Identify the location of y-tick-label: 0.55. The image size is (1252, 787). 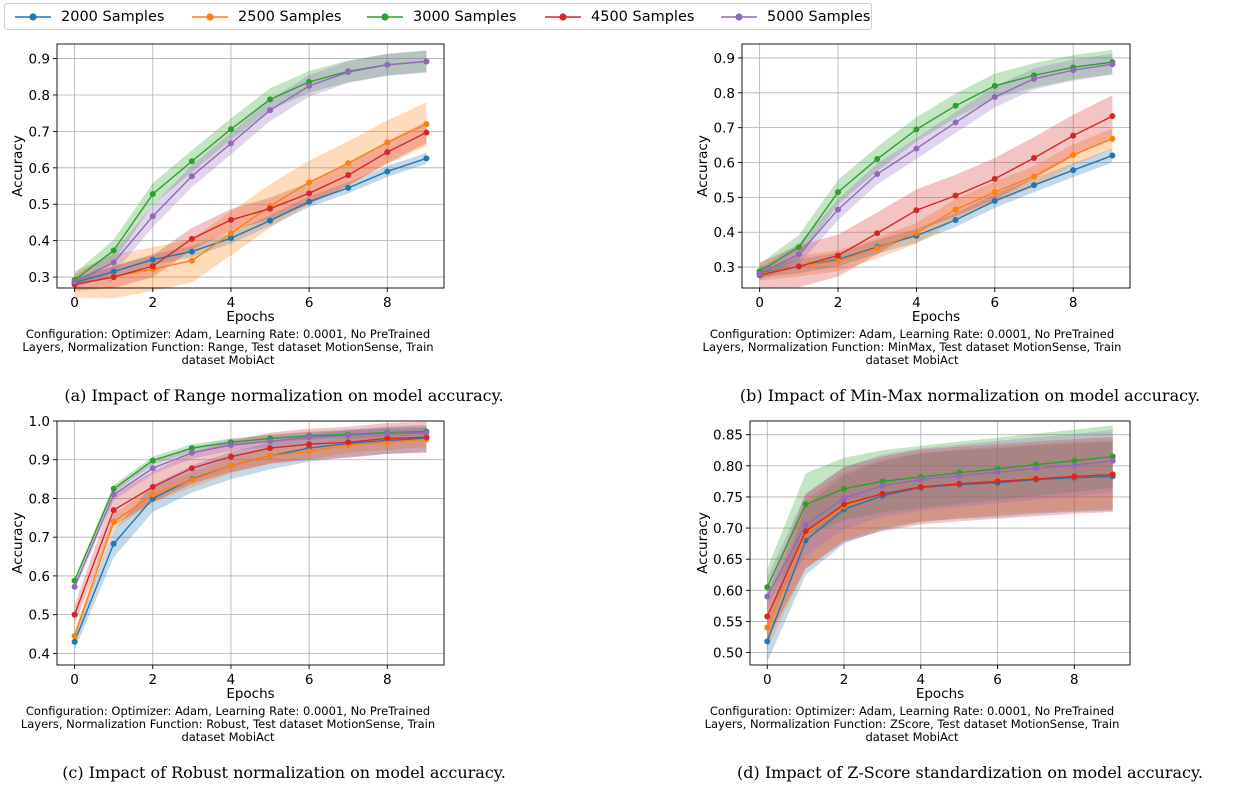
(728, 622).